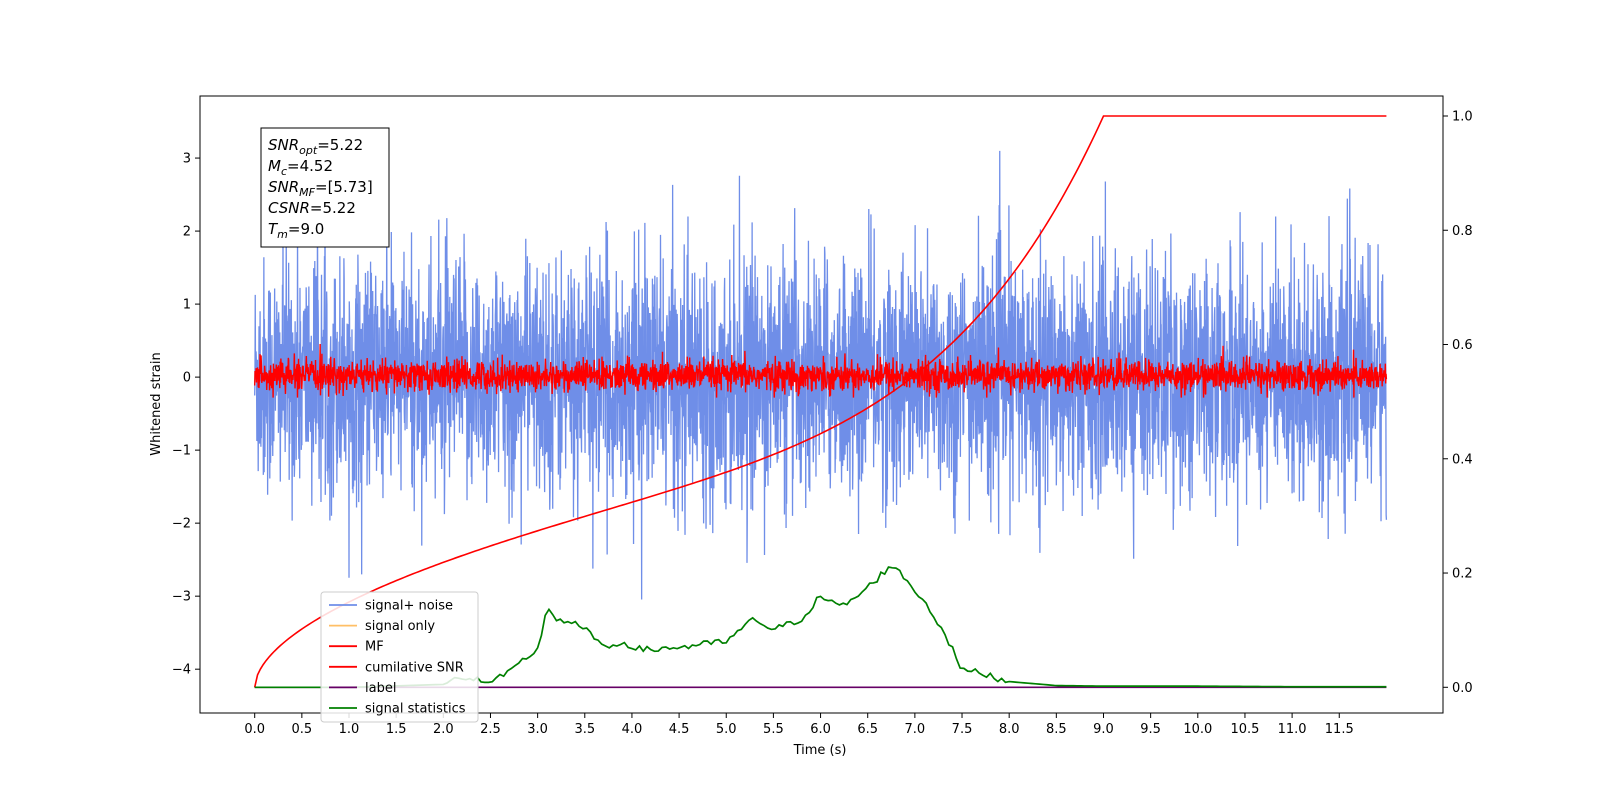  Describe the element at coordinates (300, 167) in the screenshot. I see `annotation-line: Mc=4.52` at that location.